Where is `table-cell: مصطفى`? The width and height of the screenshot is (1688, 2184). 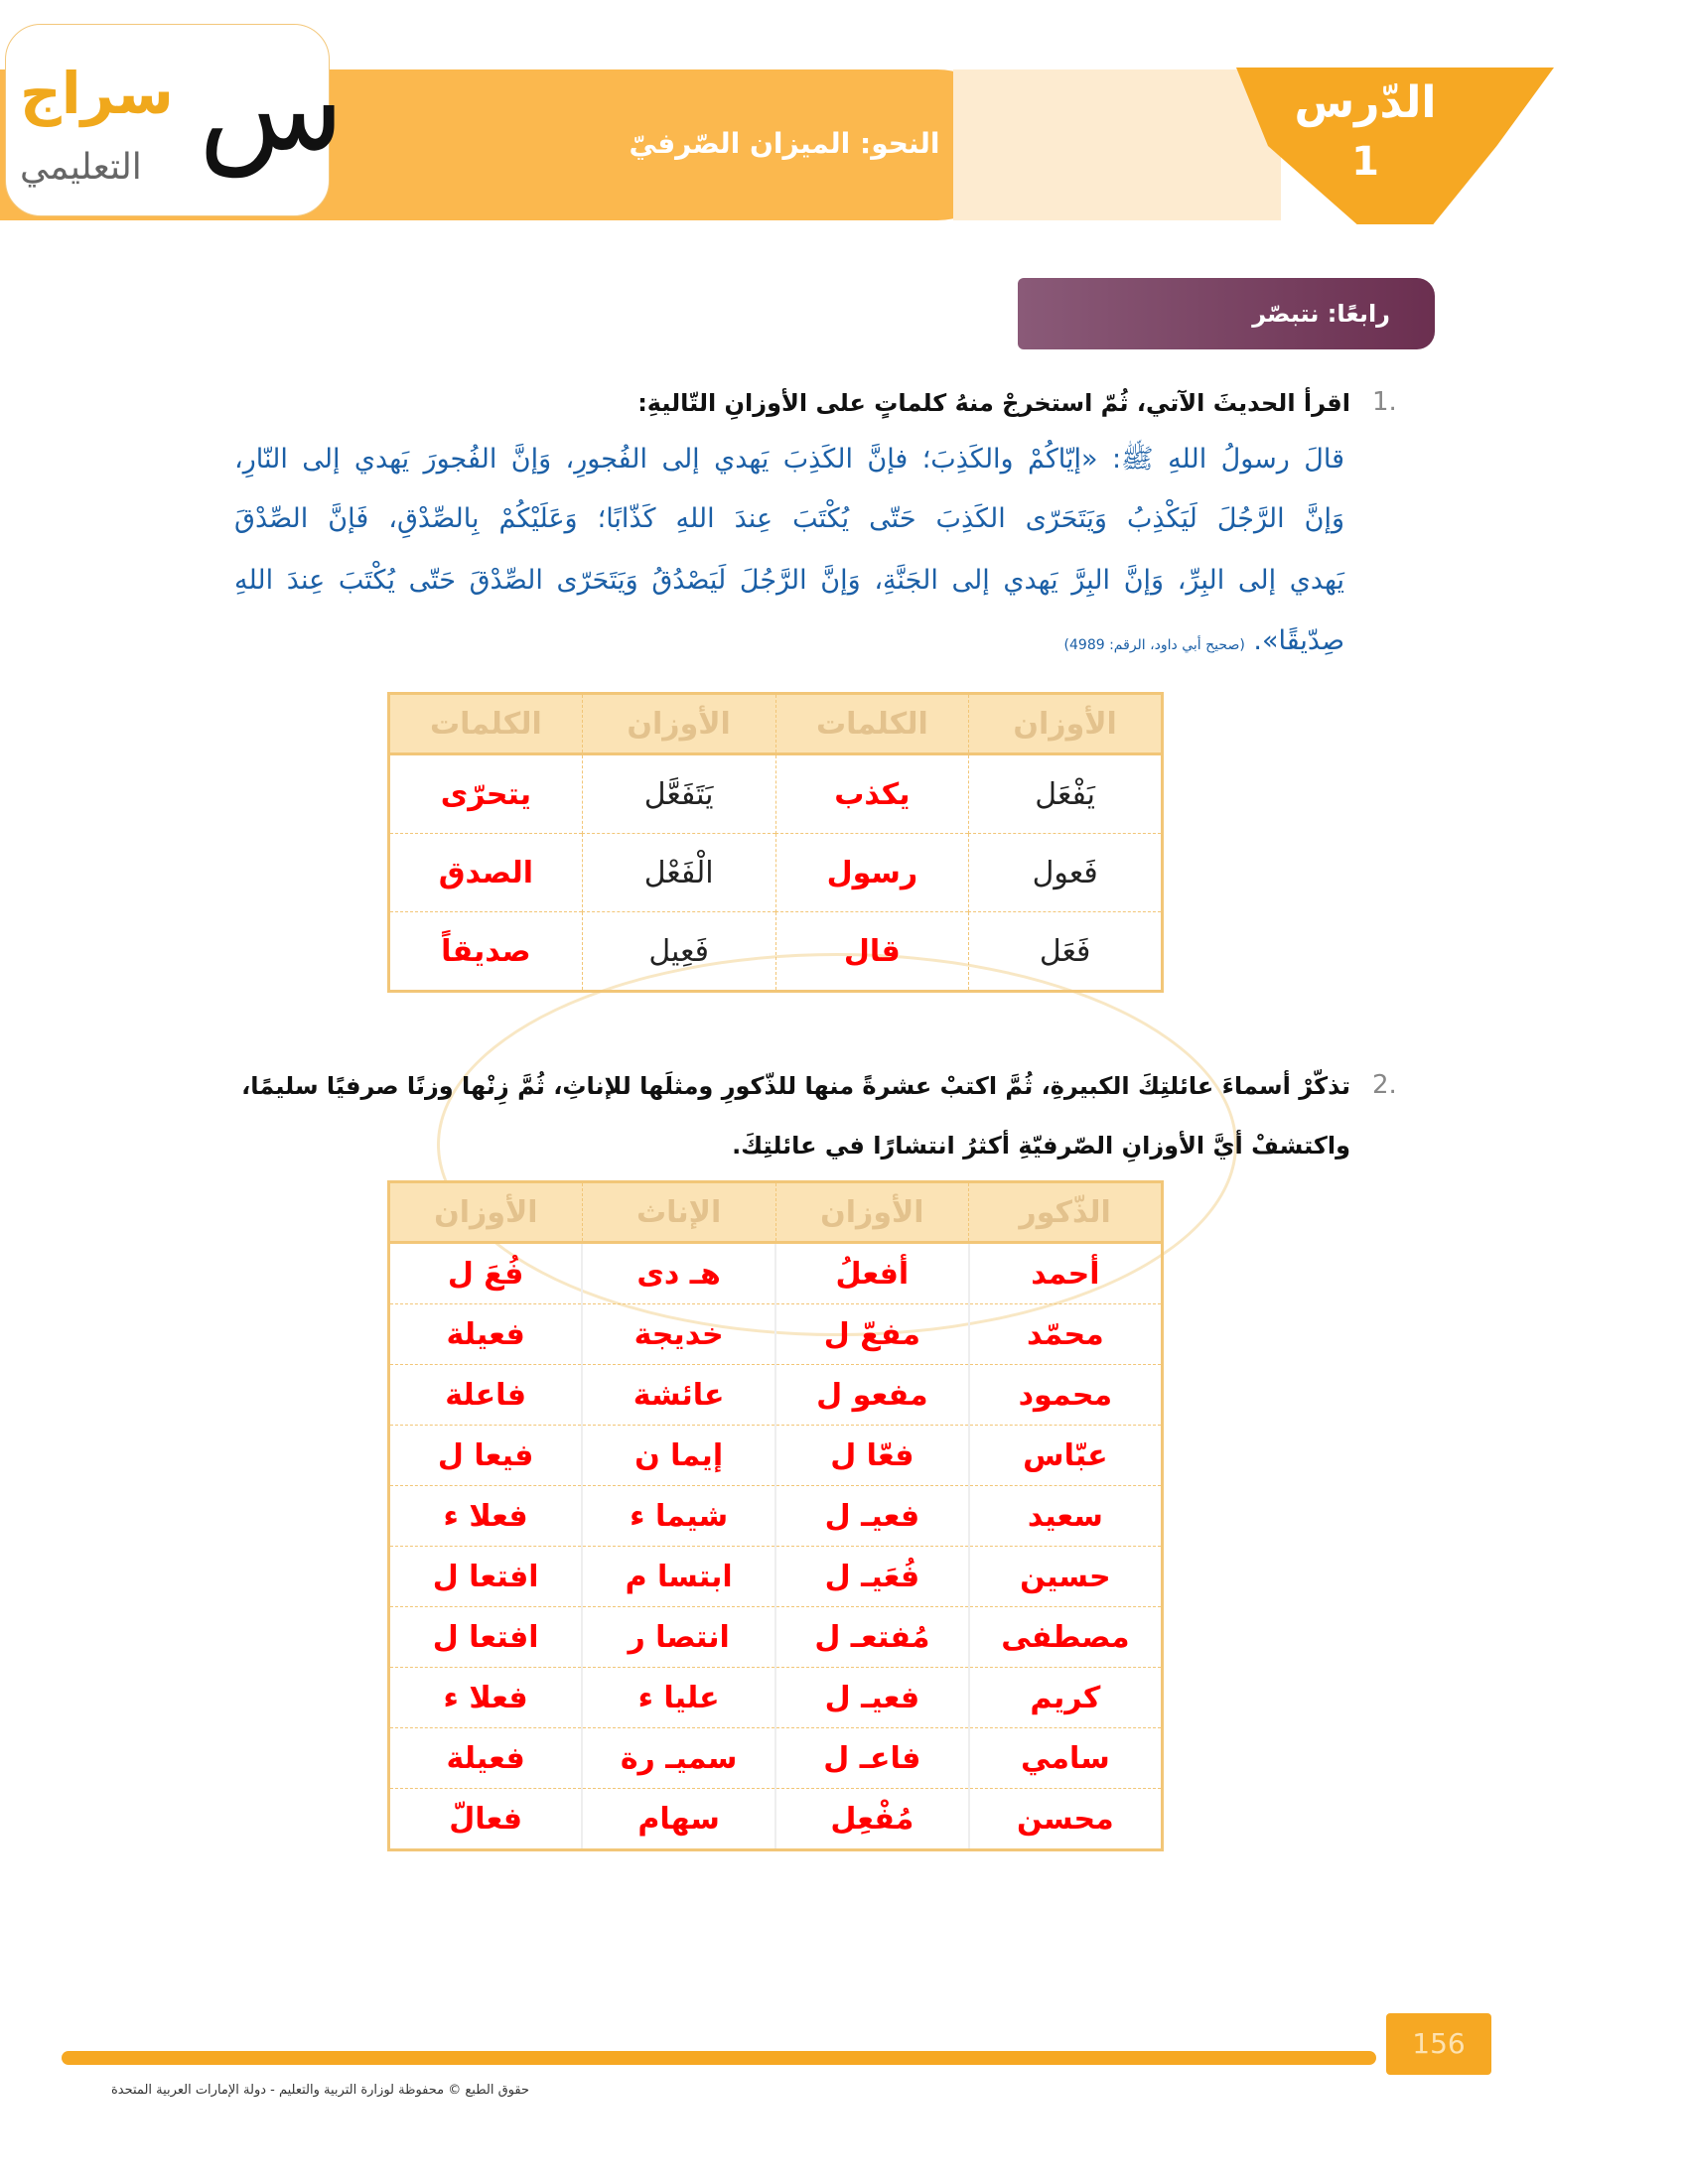 table-cell: مصطفى is located at coordinates (1066, 1637).